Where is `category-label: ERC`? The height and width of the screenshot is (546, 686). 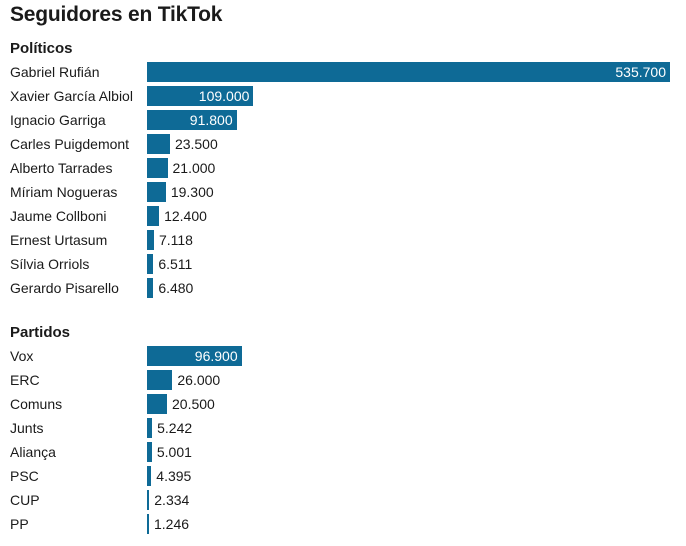
category-label: ERC is located at coordinates (25, 380).